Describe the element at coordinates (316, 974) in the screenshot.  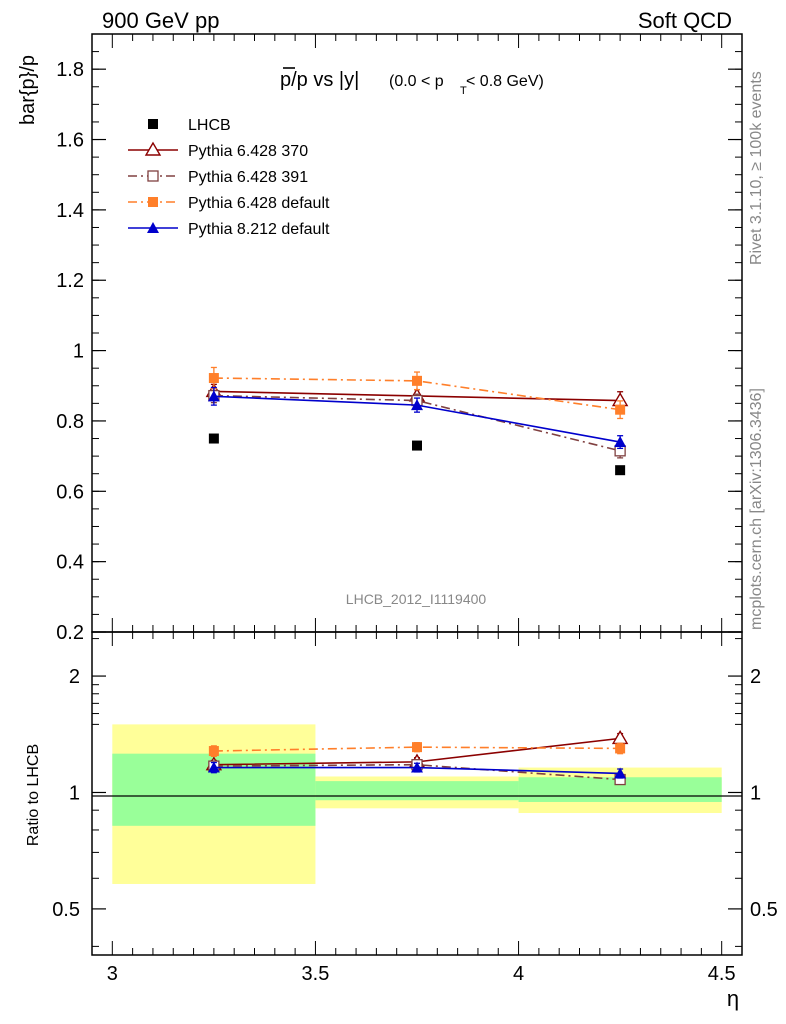
I see `x-tick-label: 3.5` at that location.